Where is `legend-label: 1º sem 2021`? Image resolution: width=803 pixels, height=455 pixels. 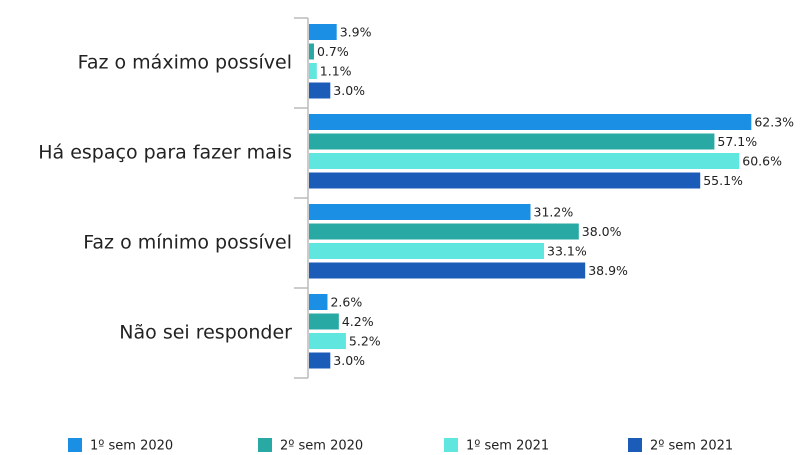 legend-label: 1º sem 2021 is located at coordinates (507, 446).